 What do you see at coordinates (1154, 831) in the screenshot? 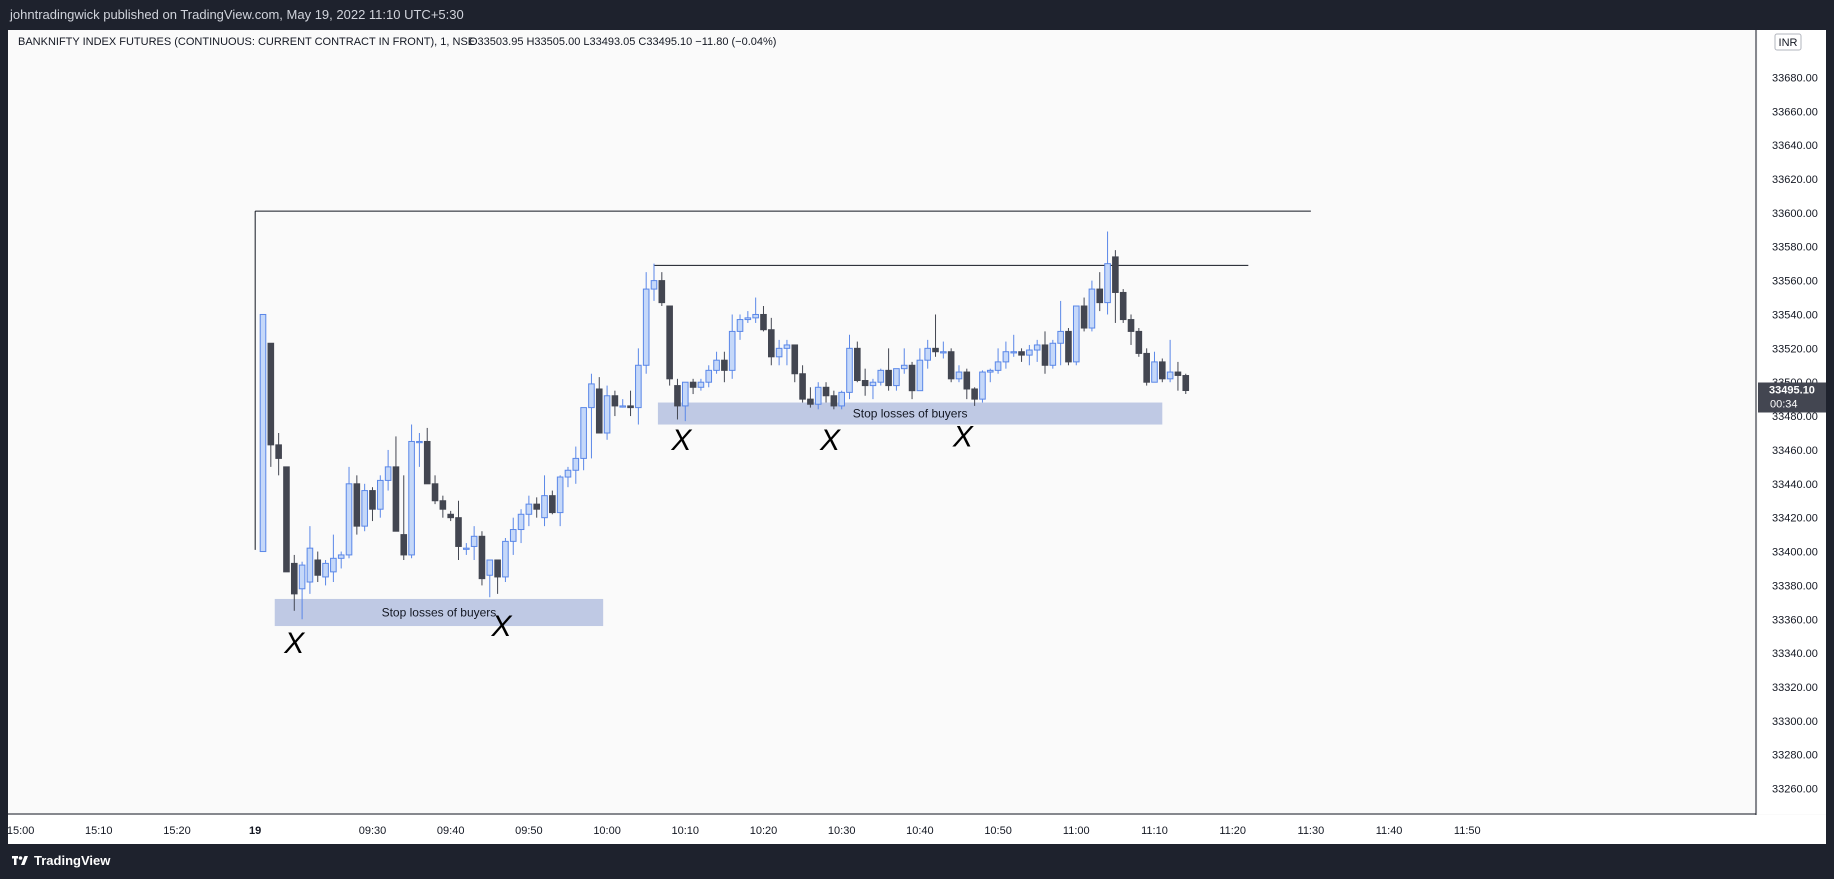
I see `time-tick-label: 11:10` at bounding box center [1154, 831].